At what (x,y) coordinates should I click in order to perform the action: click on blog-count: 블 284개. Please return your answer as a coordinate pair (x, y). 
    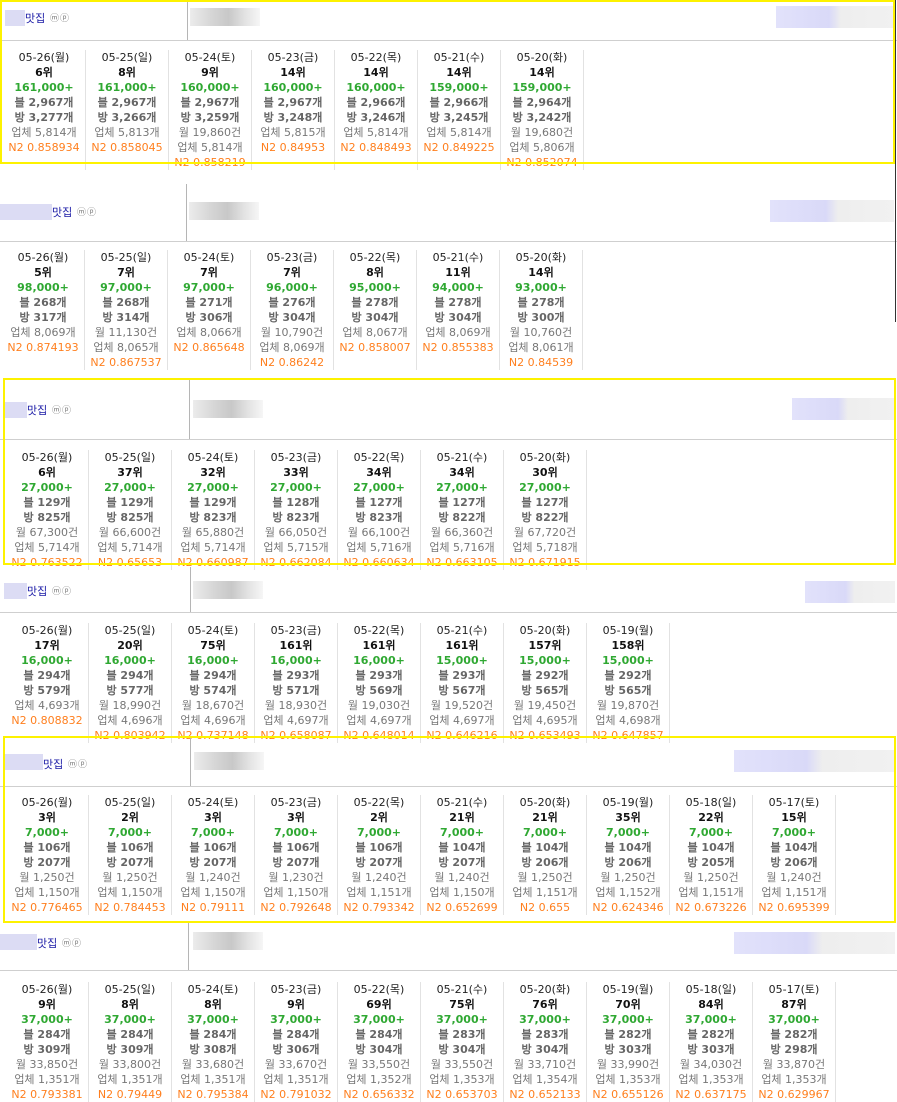
    Looking at the image, I should click on (379, 1034).